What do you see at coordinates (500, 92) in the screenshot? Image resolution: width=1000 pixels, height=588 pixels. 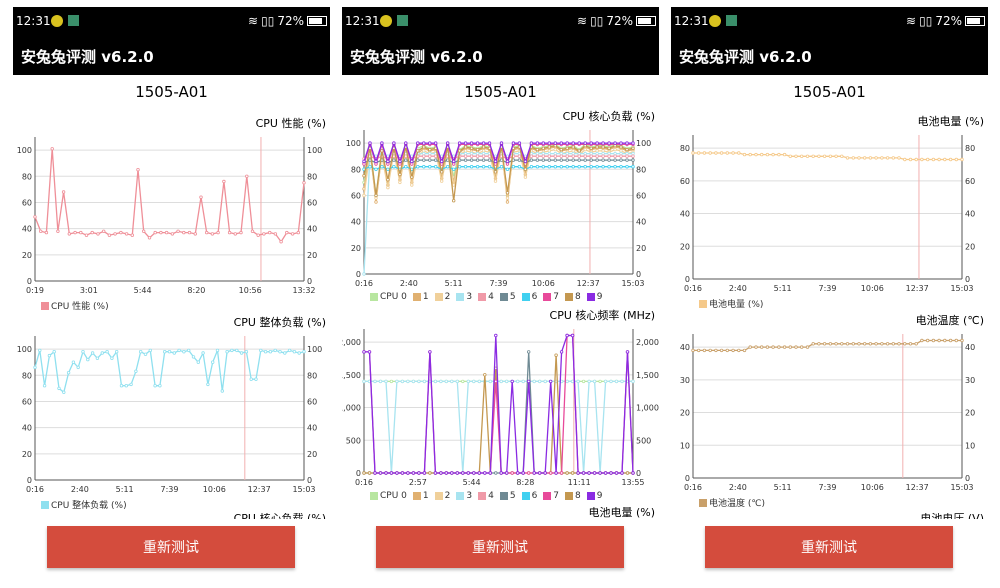 I see `device-name: 1505-A01` at bounding box center [500, 92].